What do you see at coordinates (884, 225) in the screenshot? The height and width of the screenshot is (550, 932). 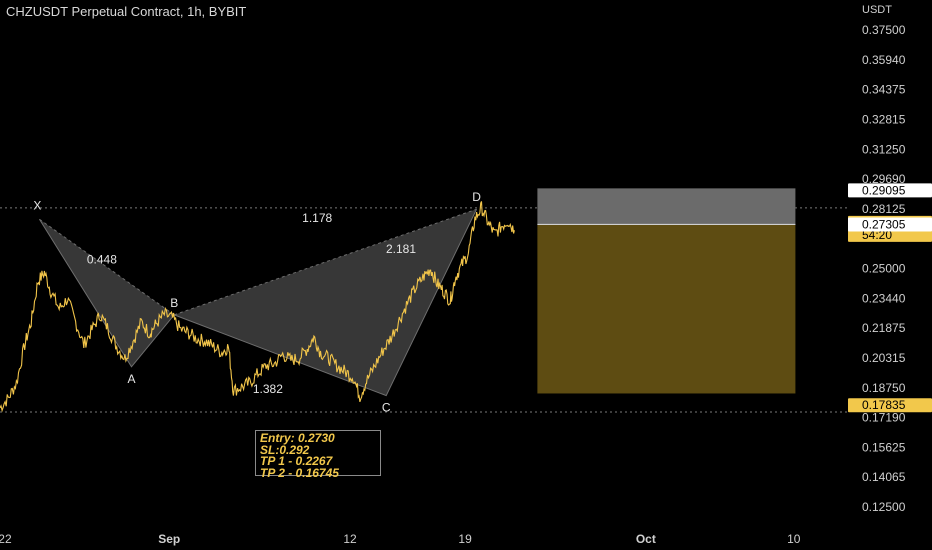 I see `price-badge-label-2: 0.27305` at bounding box center [884, 225].